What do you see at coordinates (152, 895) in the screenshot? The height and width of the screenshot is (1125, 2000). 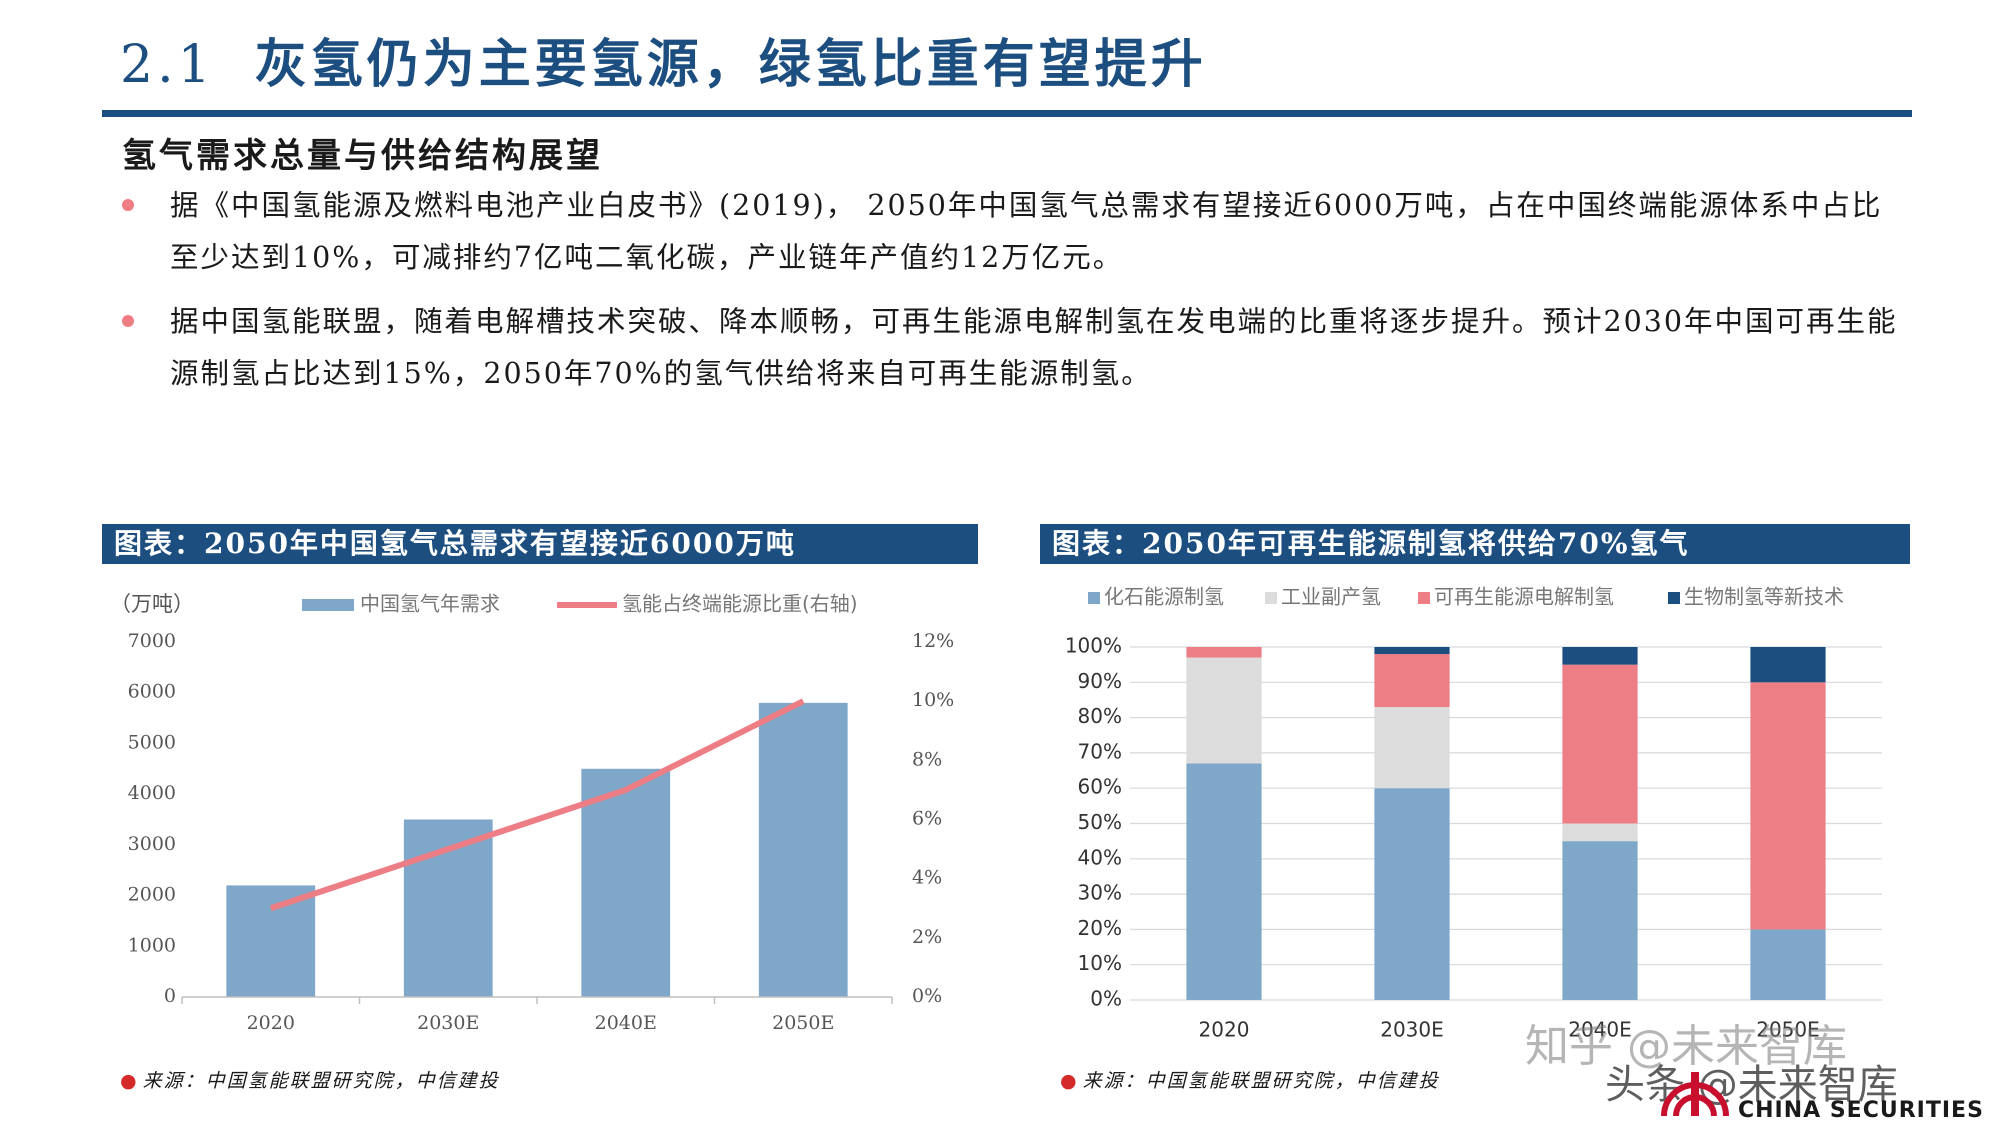 I see `left-y-tick-label: 2000` at bounding box center [152, 895].